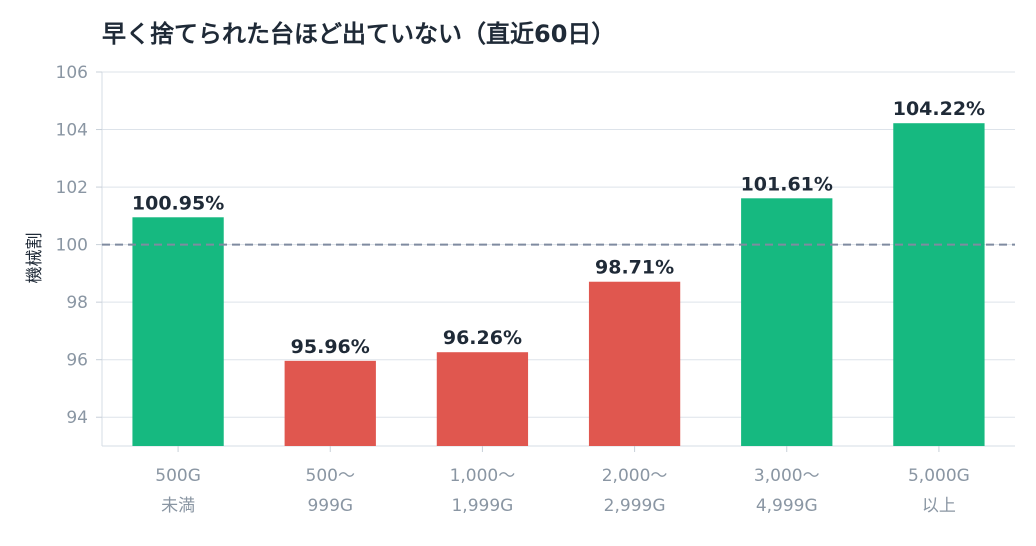  Describe the element at coordinates (482, 338) in the screenshot. I see `data-label: 96.26%` at that location.